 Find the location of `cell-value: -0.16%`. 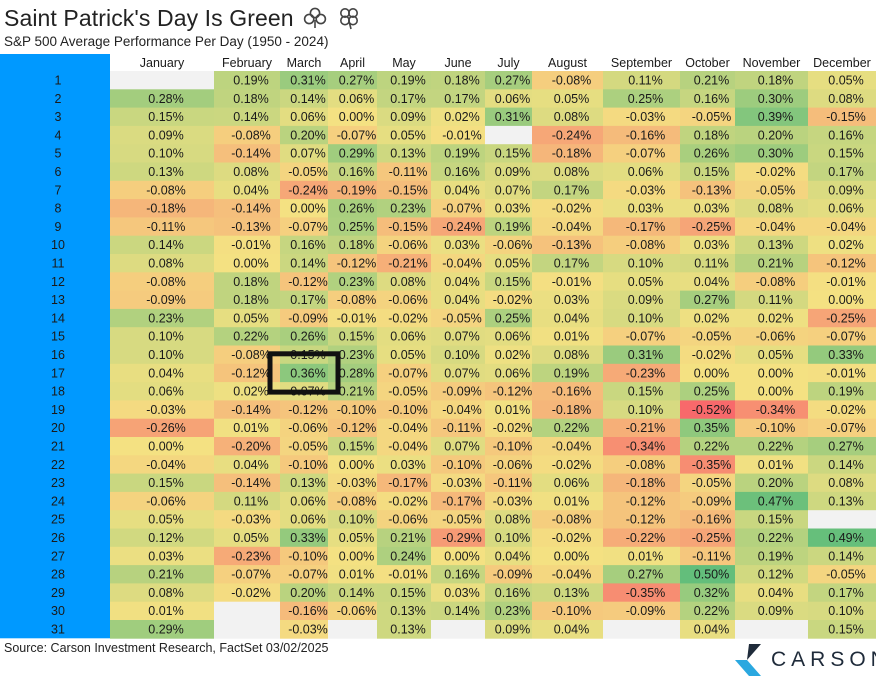

cell-value: -0.16% is located at coordinates (572, 392).